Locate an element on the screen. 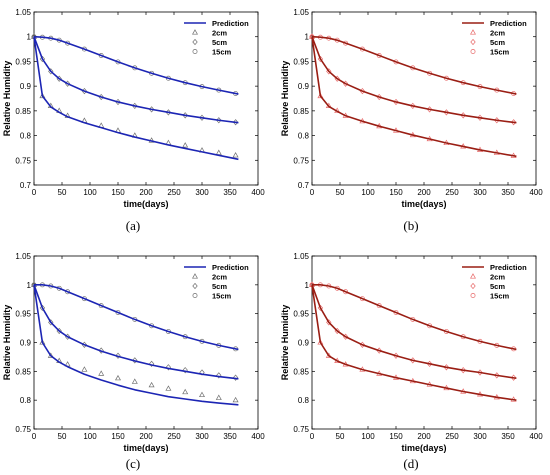 This screenshot has height=475, width=550. legend-label: 5cm is located at coordinates (497, 286).